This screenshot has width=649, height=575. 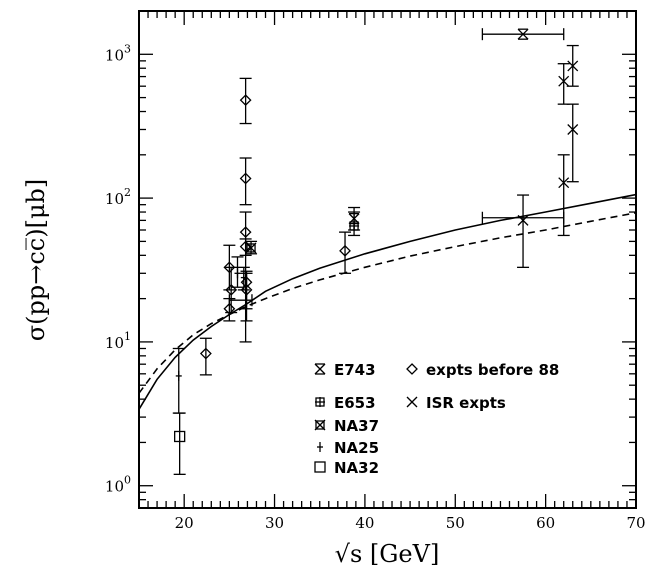 What do you see at coordinates (118, 341) in the screenshot?
I see `y-tick-label: 10¹` at bounding box center [118, 341].